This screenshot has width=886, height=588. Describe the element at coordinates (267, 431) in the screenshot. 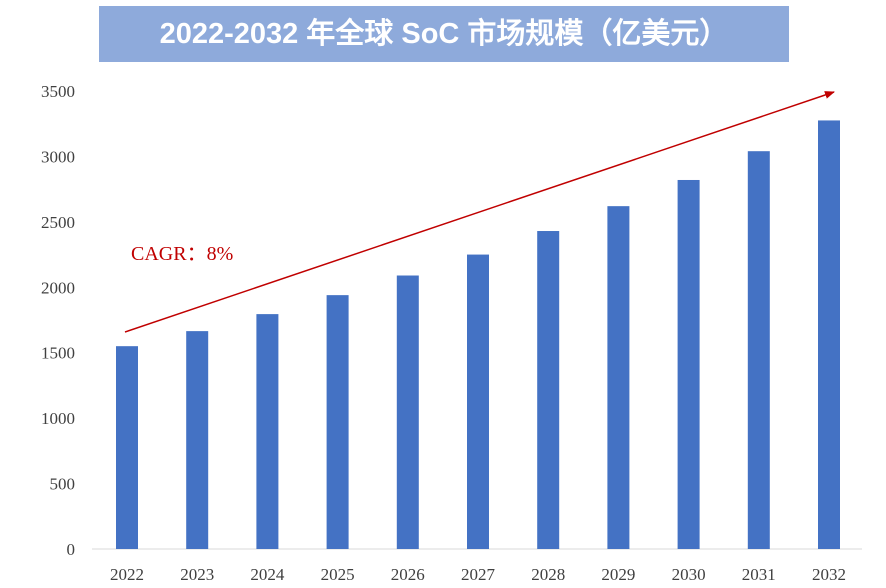

I see `bar-2024` at that location.